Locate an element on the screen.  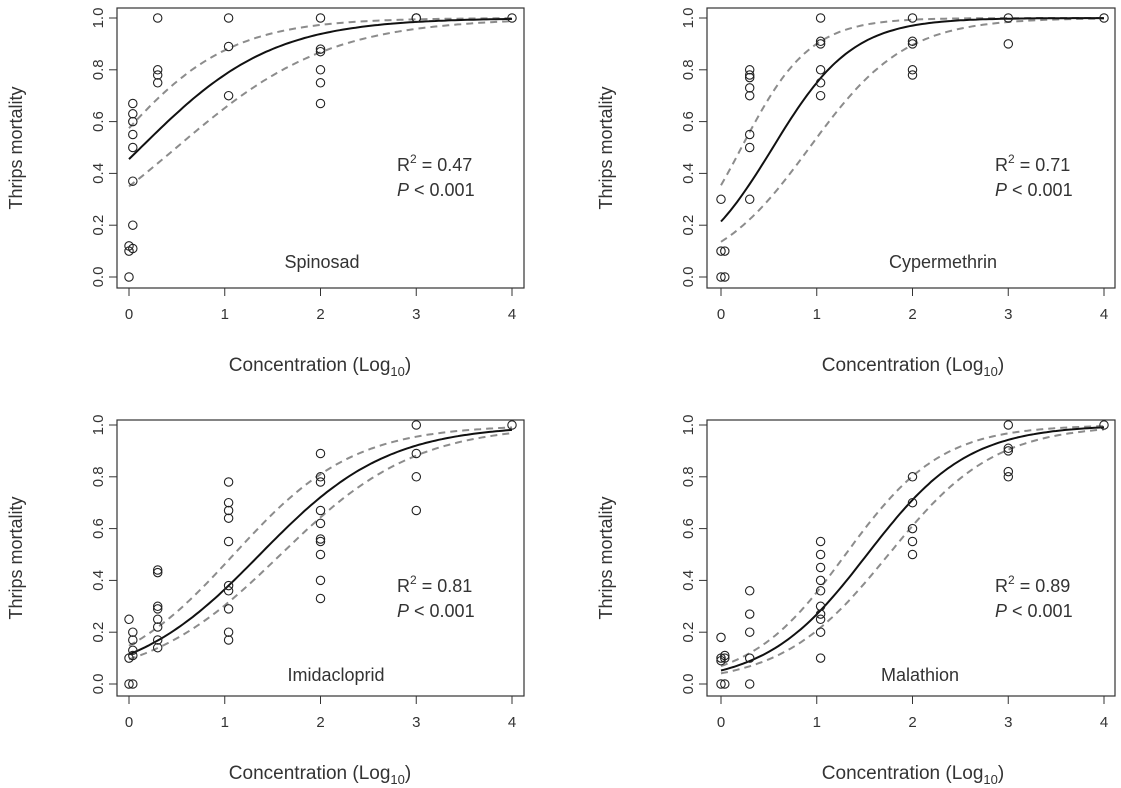
panel-title: Spinosad is located at coordinates (321, 262).